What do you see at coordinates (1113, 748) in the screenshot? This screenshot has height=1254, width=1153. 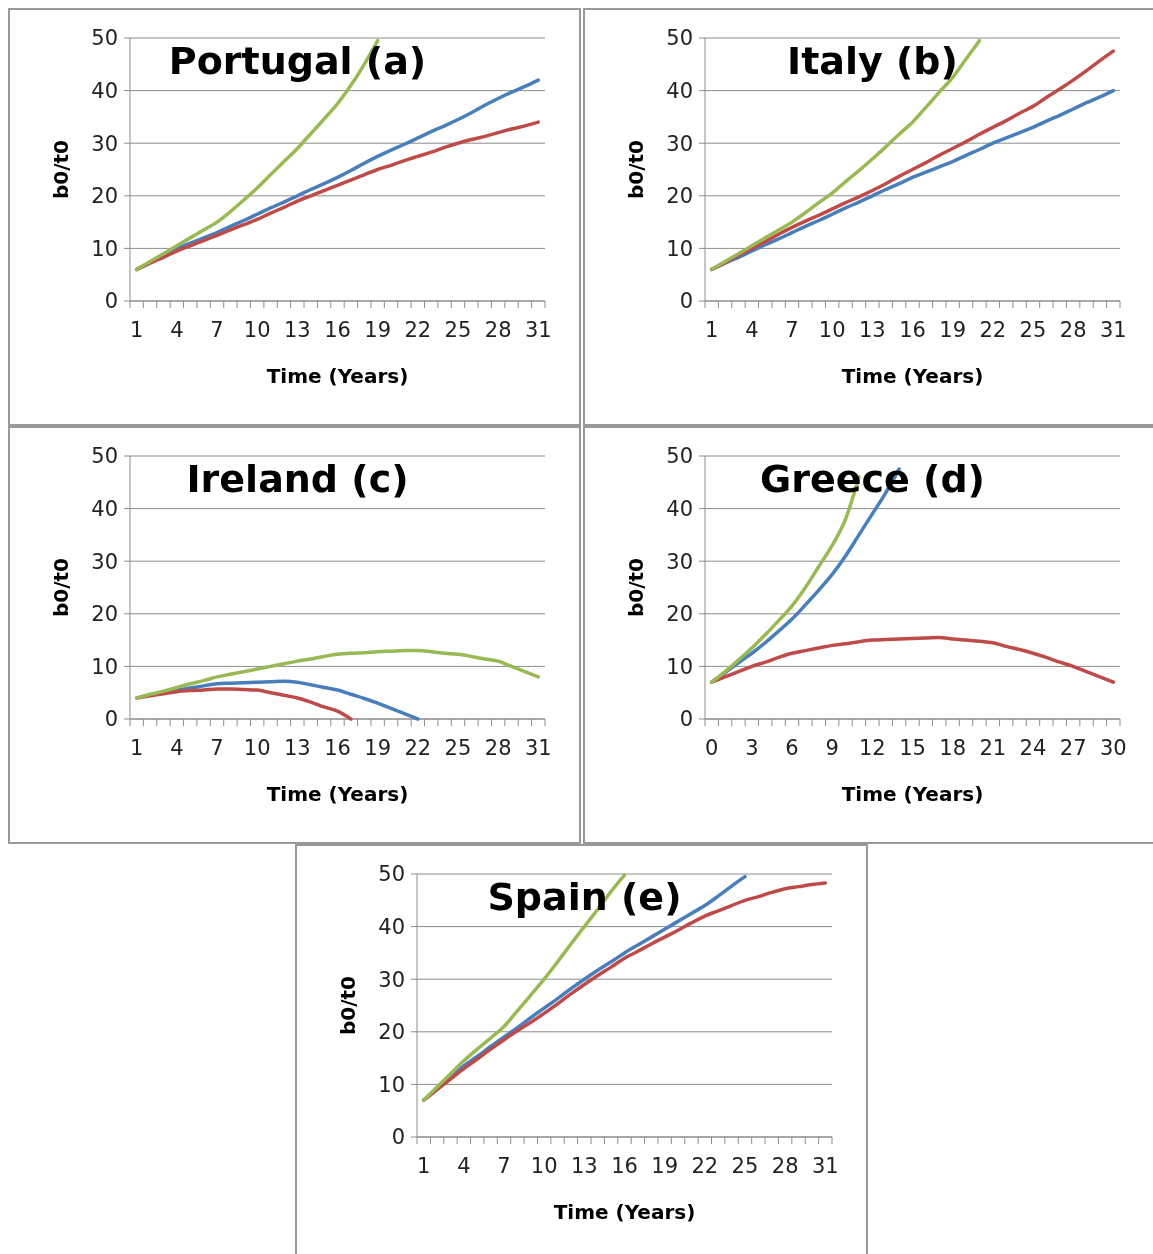 I see `x-tick-label: 30` at bounding box center [1113, 748].